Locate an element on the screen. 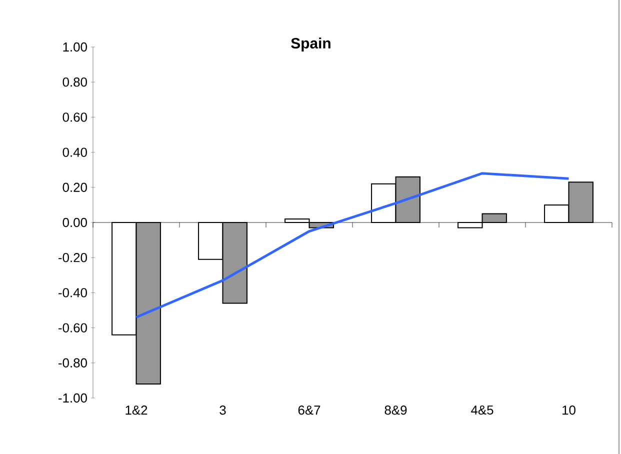 Image resolution: width=621 pixels, height=454 pixels. x-tick-label: 1&2 is located at coordinates (137, 410).